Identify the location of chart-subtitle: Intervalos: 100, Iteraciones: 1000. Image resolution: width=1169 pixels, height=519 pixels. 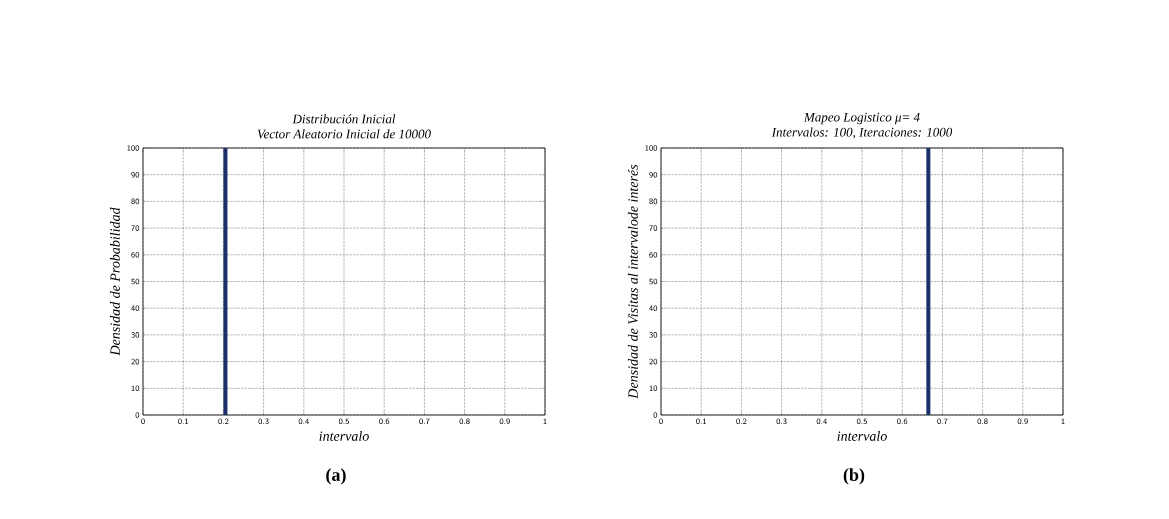
(862, 133).